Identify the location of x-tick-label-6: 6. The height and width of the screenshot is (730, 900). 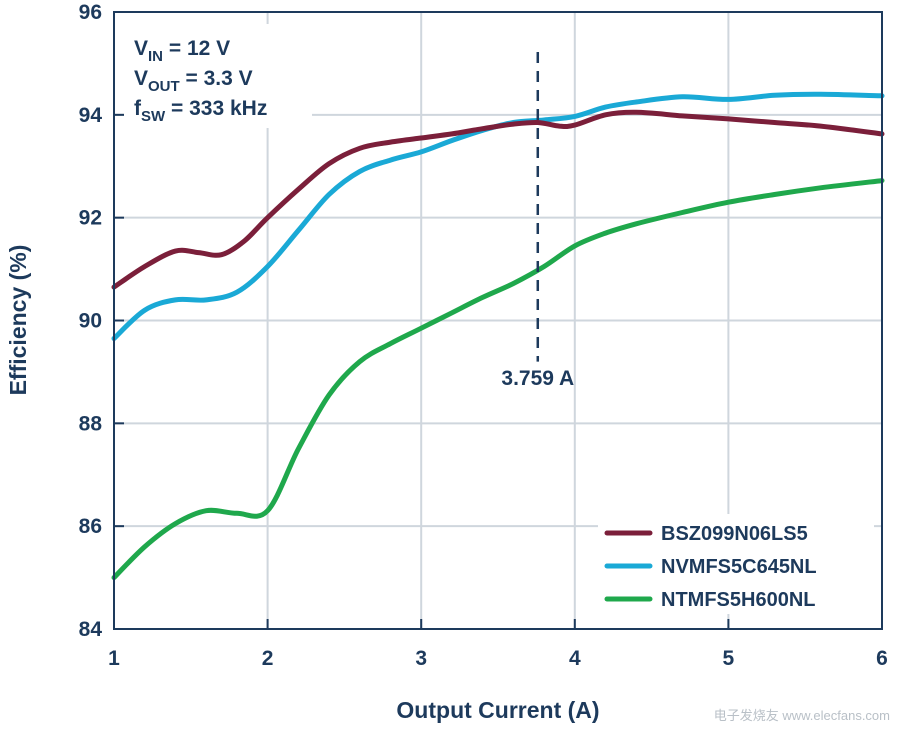
(882, 658).